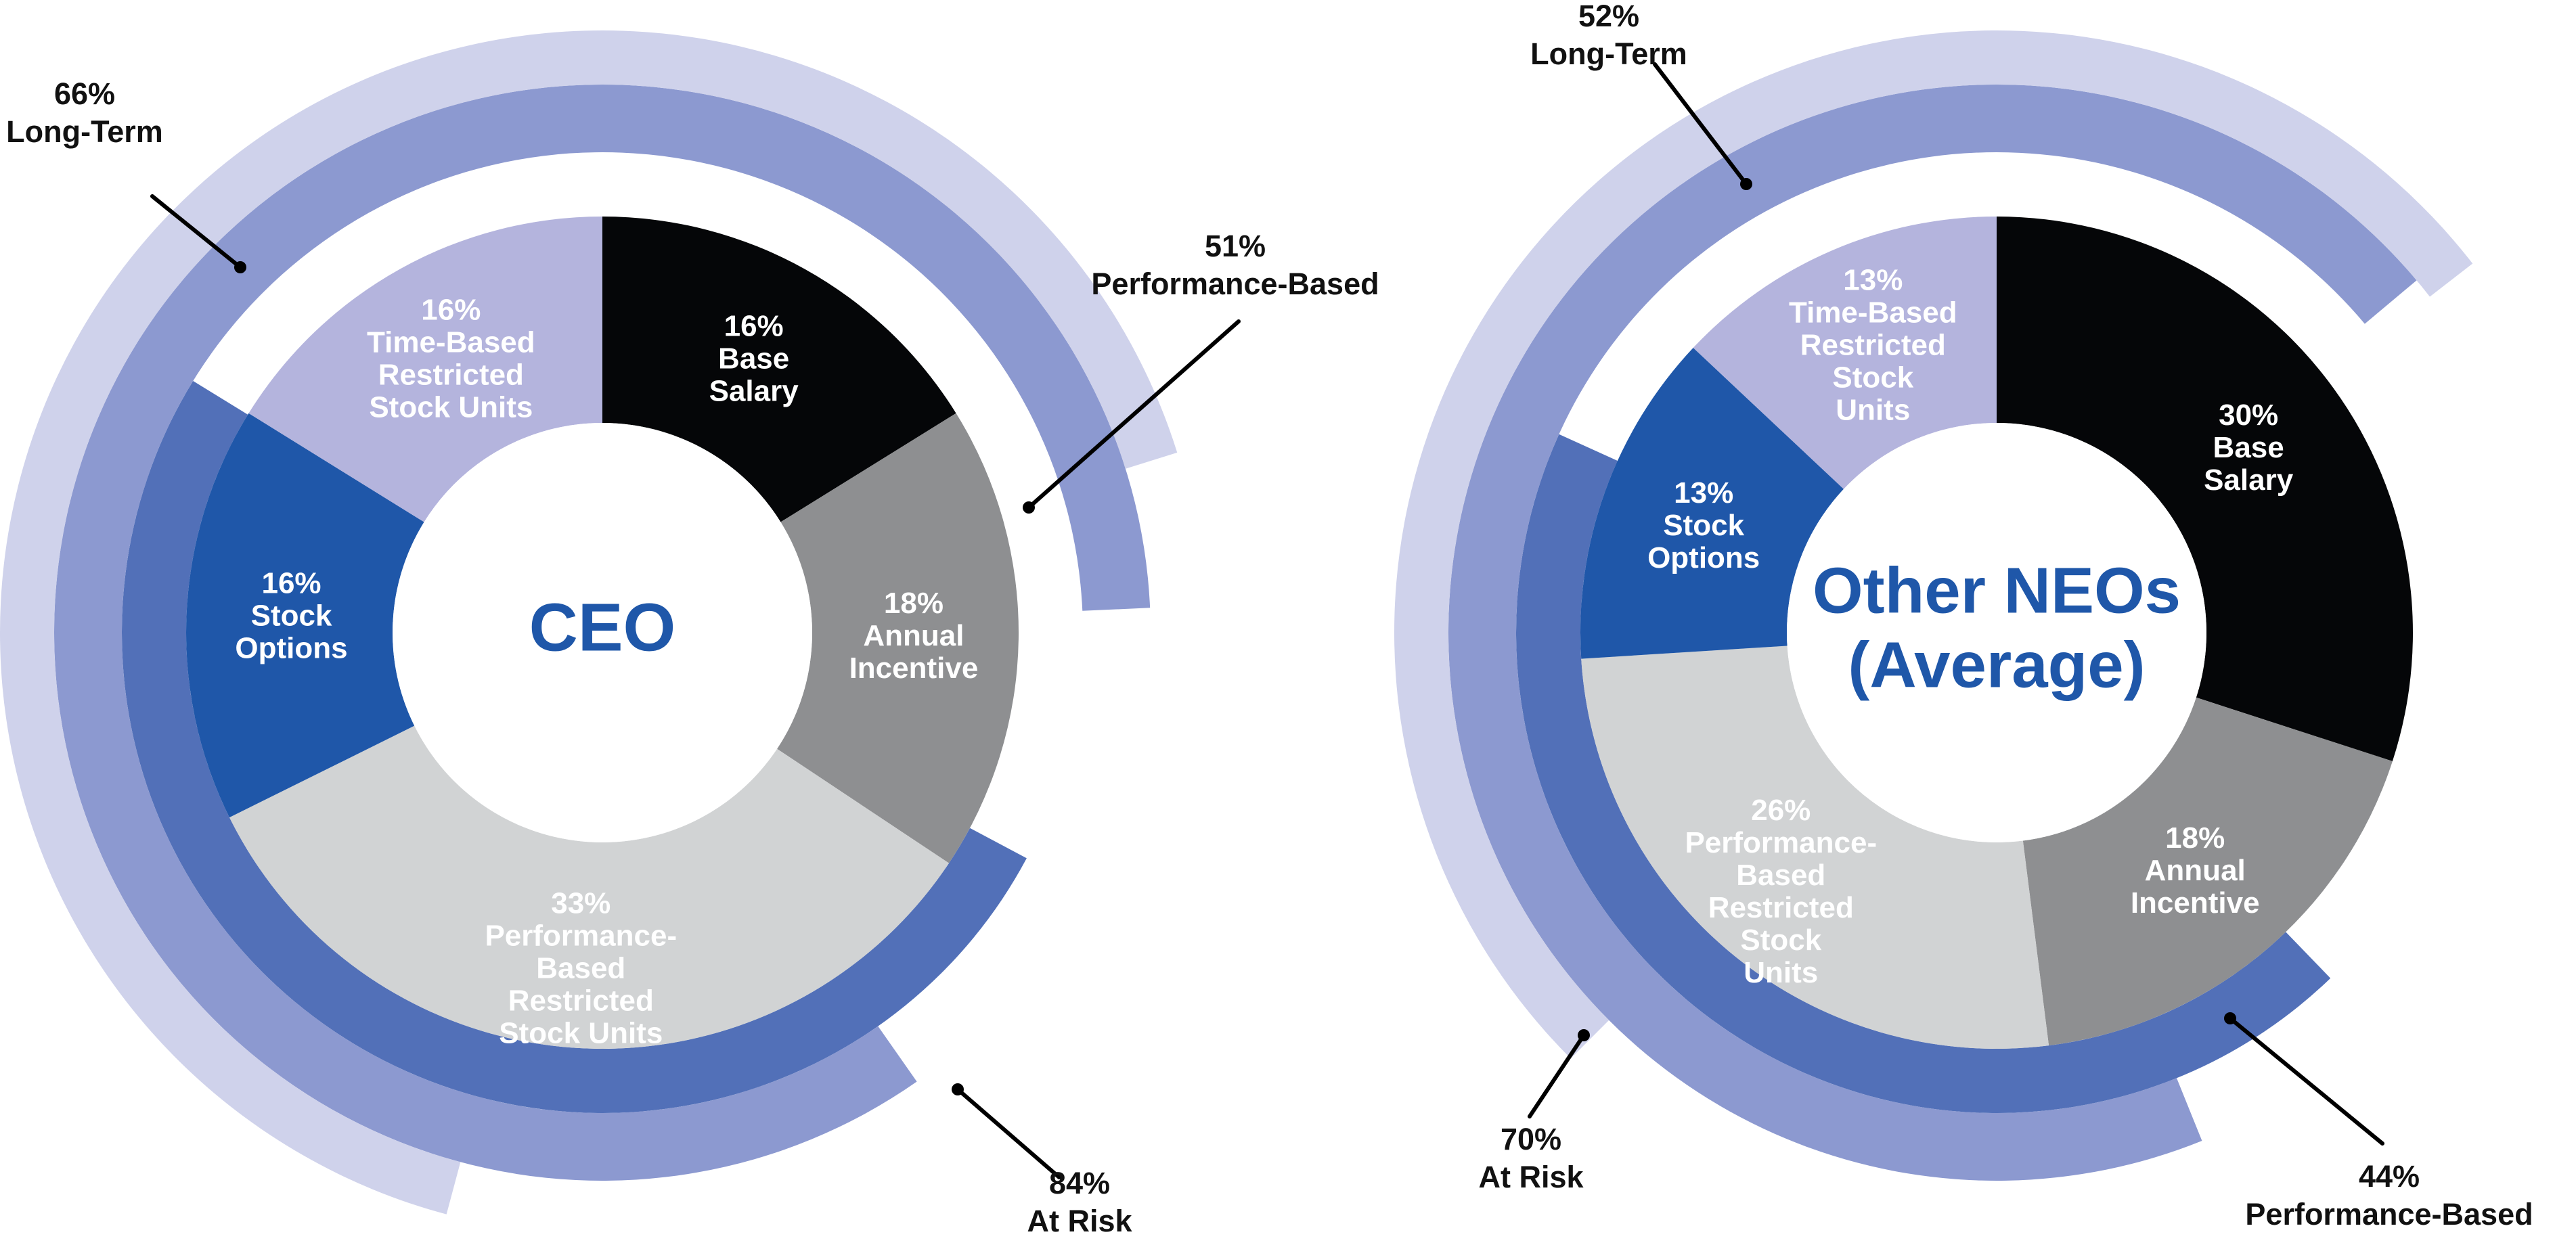 The width and height of the screenshot is (2576, 1245). Describe the element at coordinates (1997, 590) in the screenshot. I see `center-title-line-0: Other NEOs` at that location.